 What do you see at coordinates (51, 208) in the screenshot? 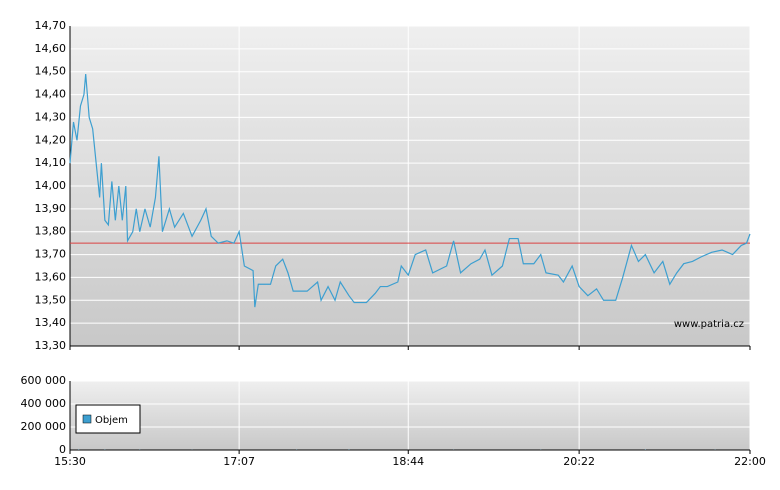
I see `y-tick-label: 13,90` at bounding box center [51, 208].